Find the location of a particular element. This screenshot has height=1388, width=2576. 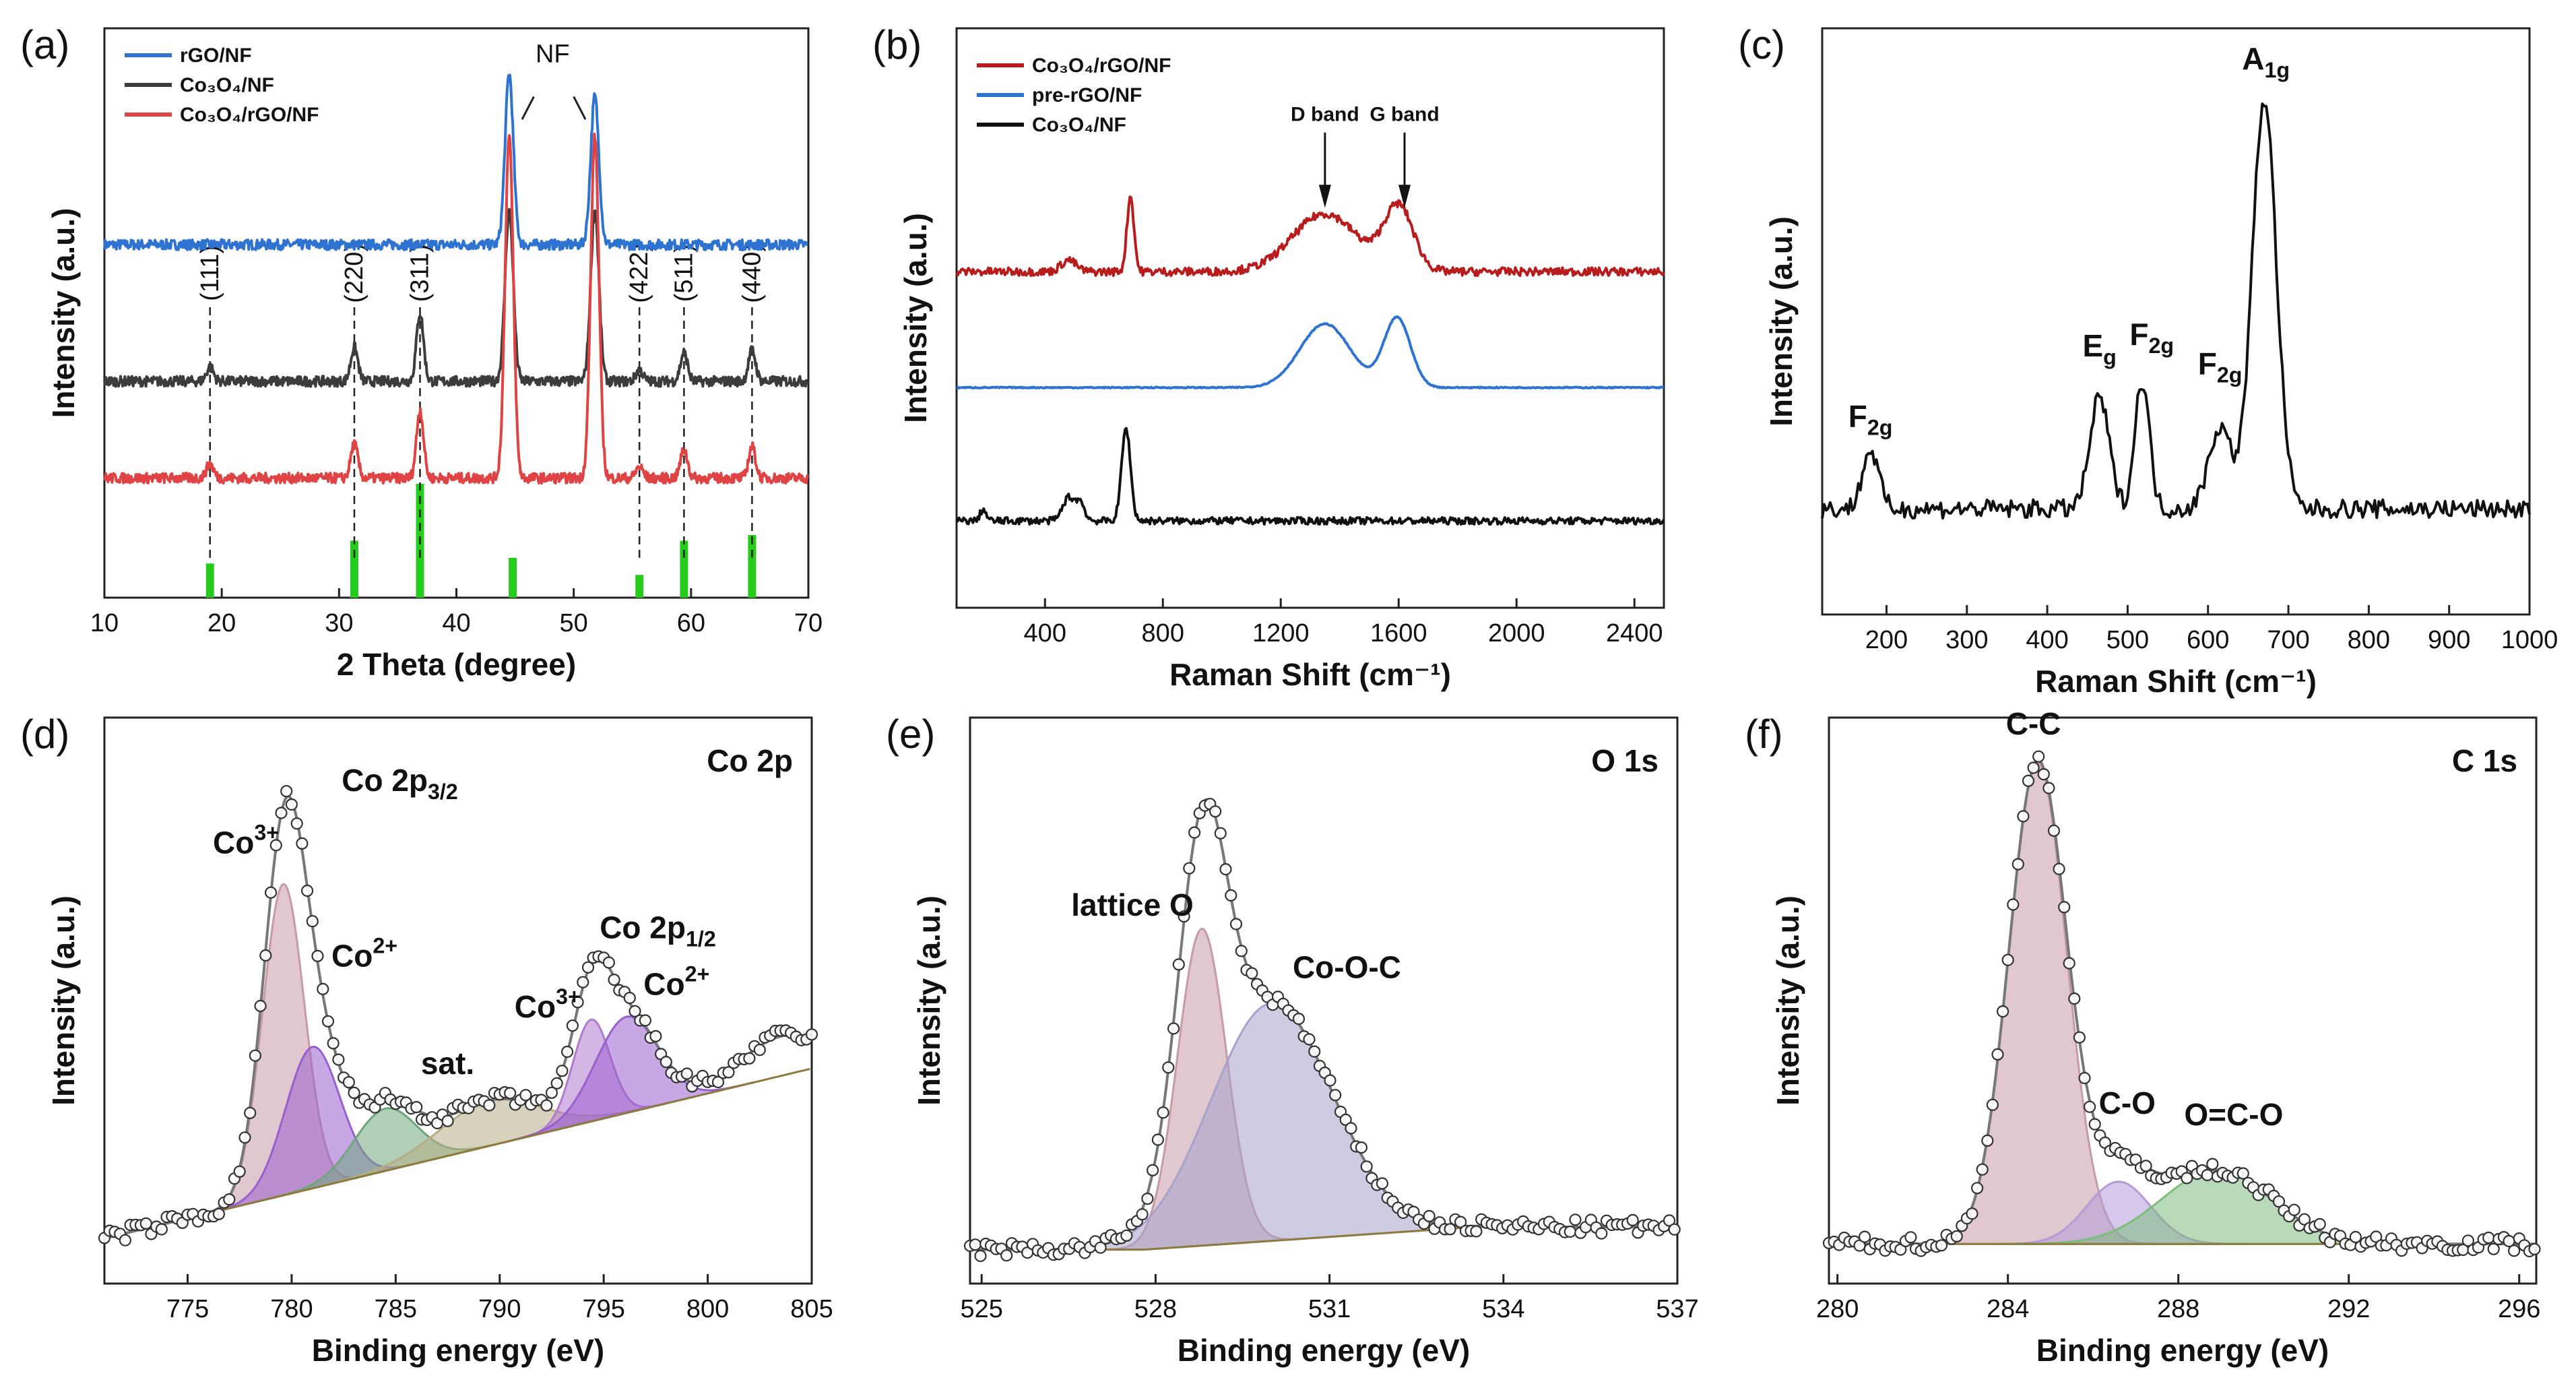

mode-label-main: F is located at coordinates (2138, 334).